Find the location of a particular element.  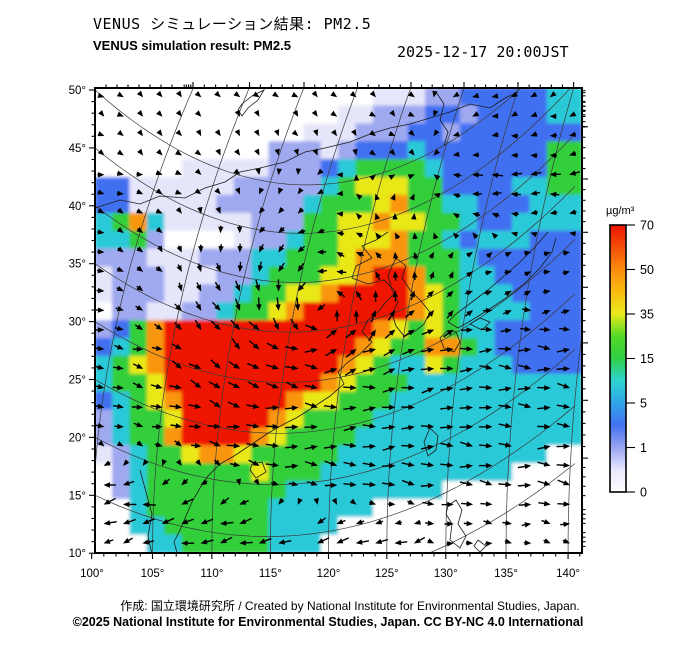

lon-axis-label: 100° is located at coordinates (92, 574).